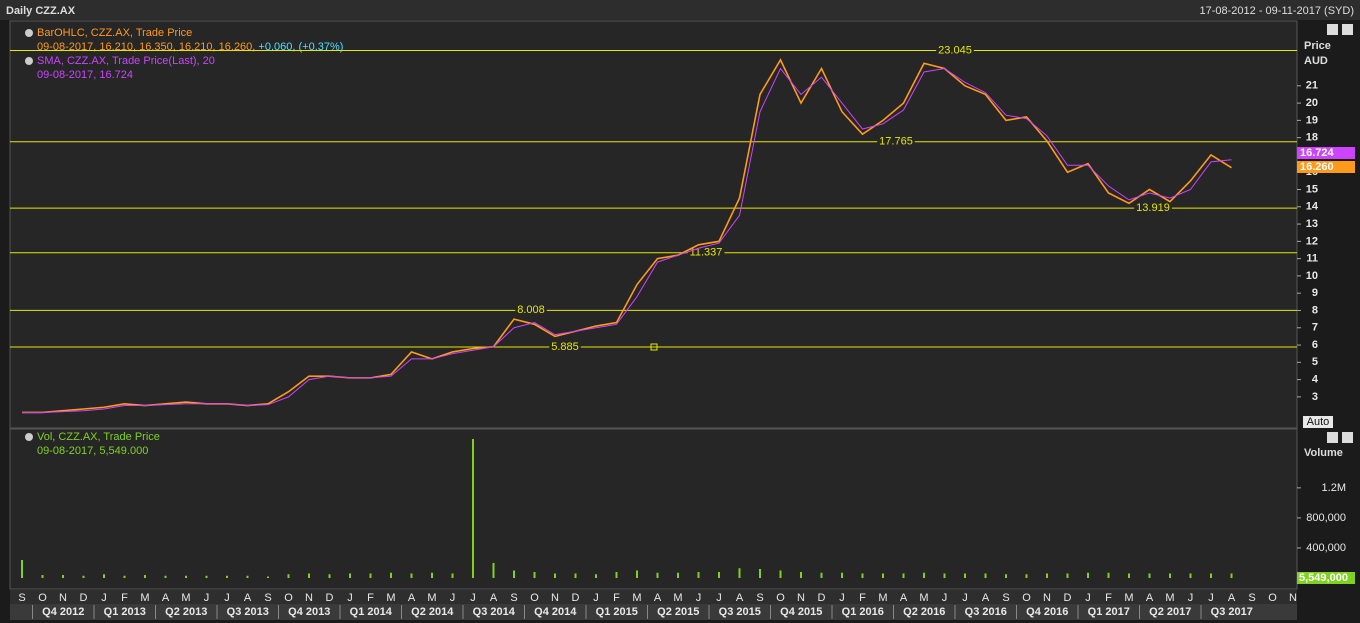 This screenshot has height=623, width=1360. I want to click on level-label: 8.008, so click(531, 310).